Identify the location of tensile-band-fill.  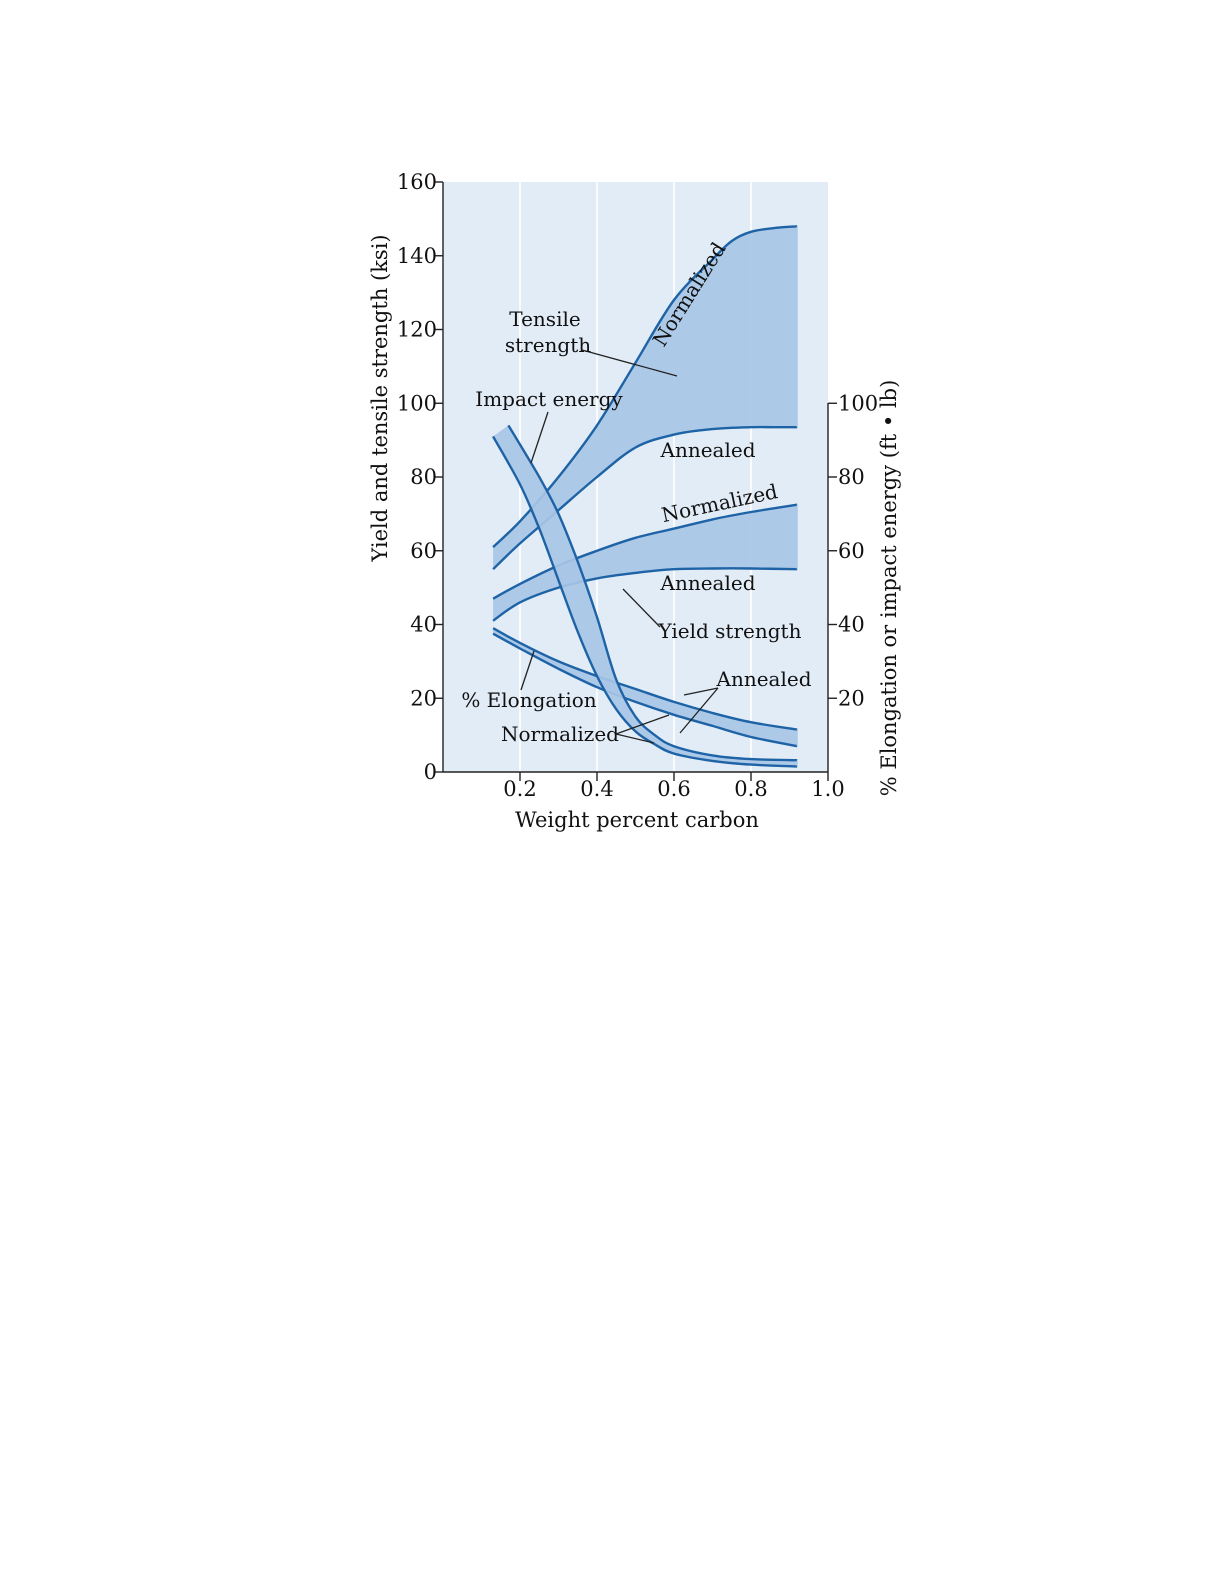
(645, 398).